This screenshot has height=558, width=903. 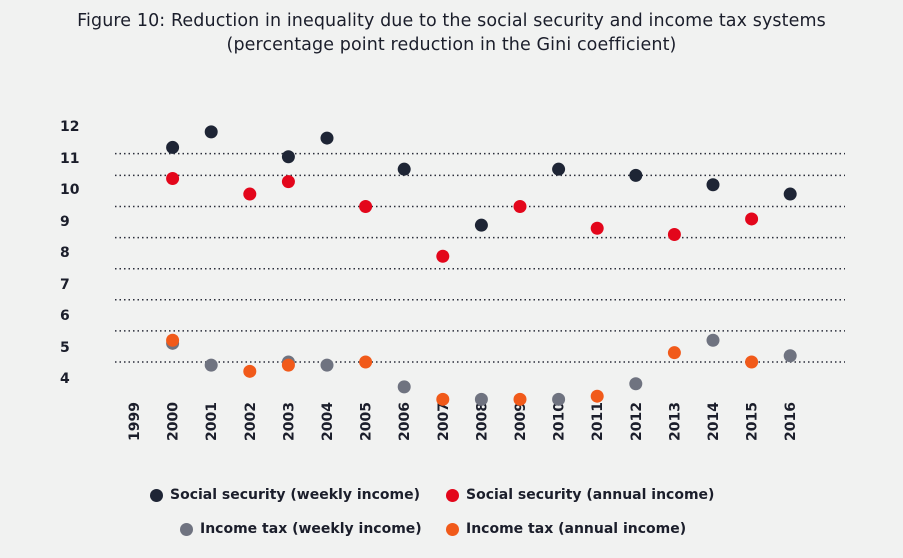 I want to click on y-tick-label: 8, so click(x=65, y=253).